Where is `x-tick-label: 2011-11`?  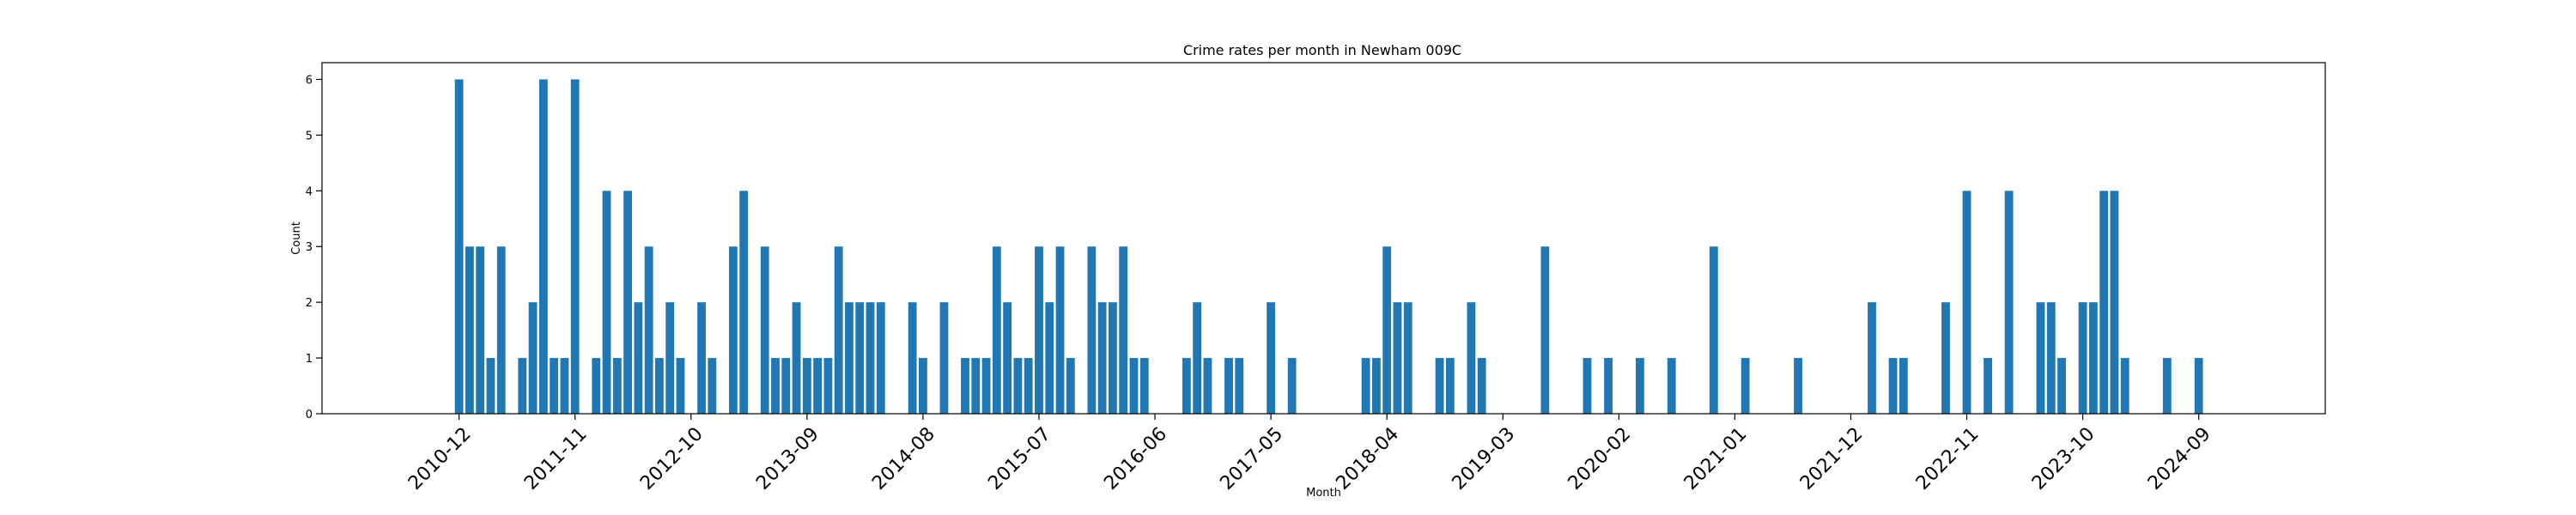 x-tick-label: 2011-11 is located at coordinates (556, 458).